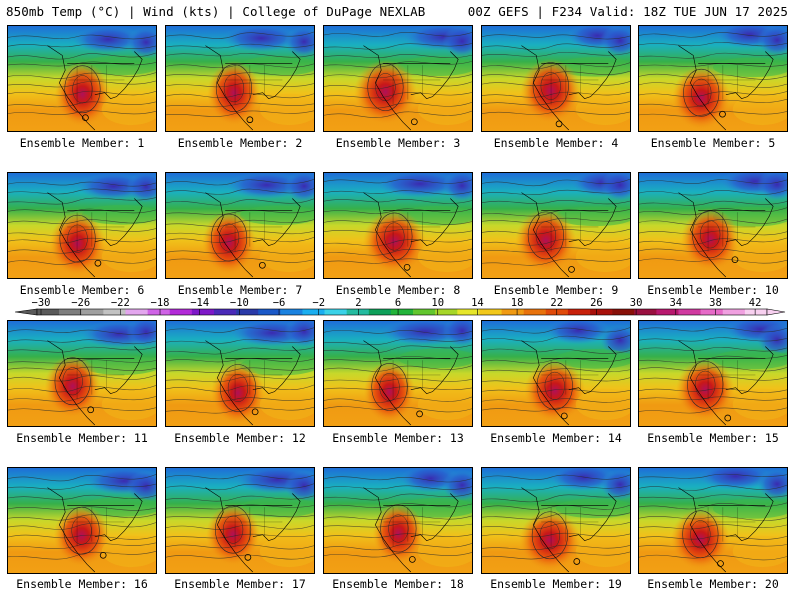  Describe the element at coordinates (596, 303) in the screenshot. I see `colorbar-tick-label: 26` at that location.